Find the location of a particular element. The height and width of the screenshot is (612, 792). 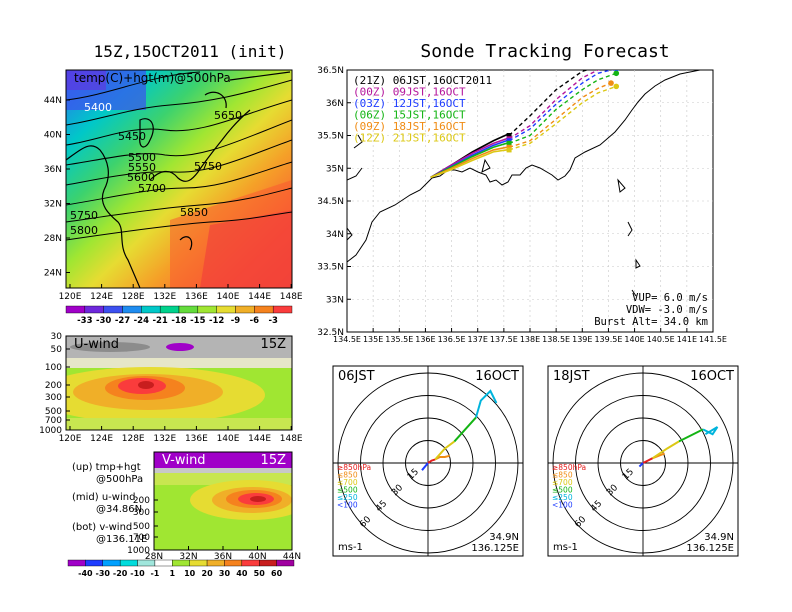

polar-lat: 34.9N is located at coordinates (719, 537).